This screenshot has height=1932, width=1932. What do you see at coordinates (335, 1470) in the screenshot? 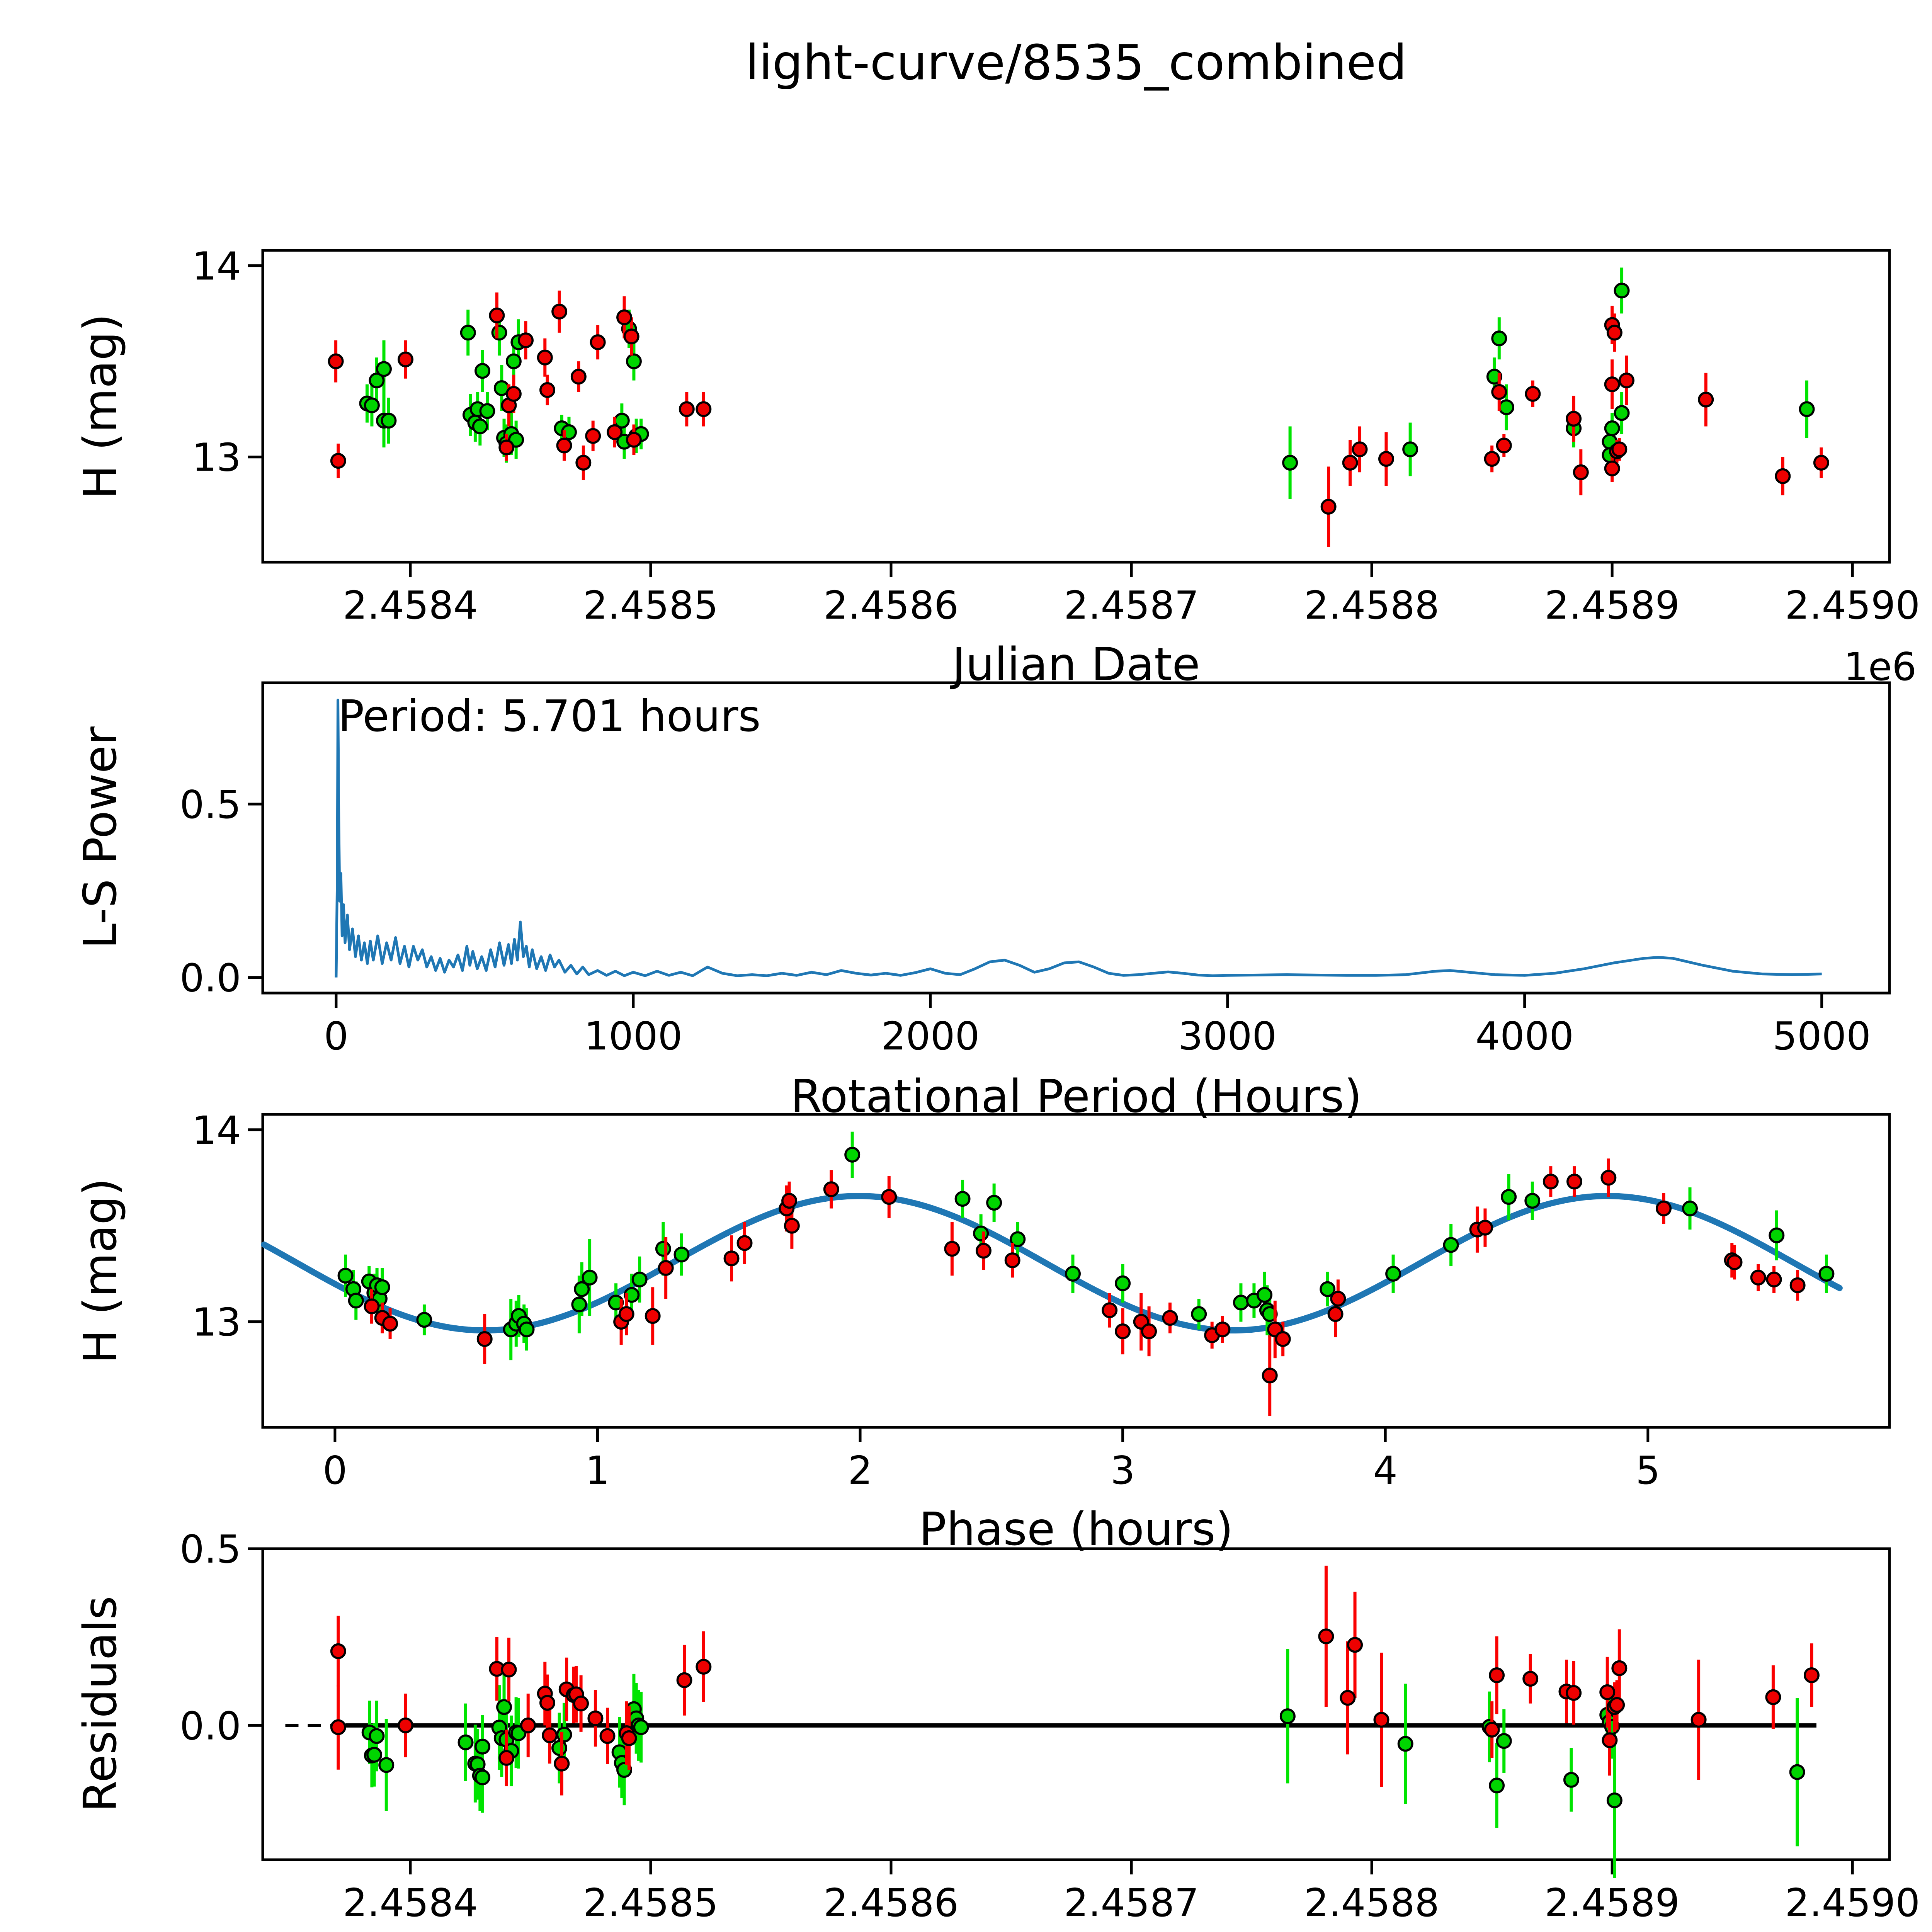
I see `x-tick-label: 0` at bounding box center [335, 1470].